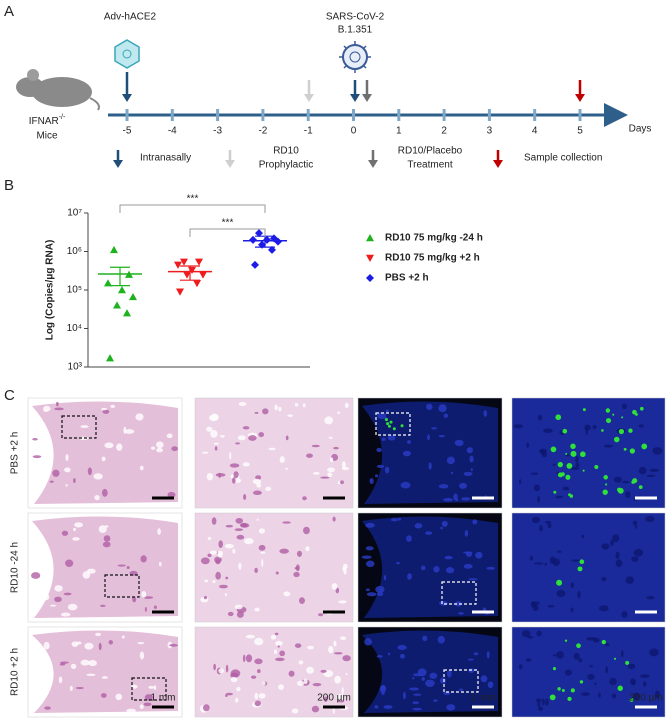 The image size is (669, 720). I want to click on day-ticks: -5 -4 -3 -2 -1 0 1 2 3 4 5, so click(353, 123).